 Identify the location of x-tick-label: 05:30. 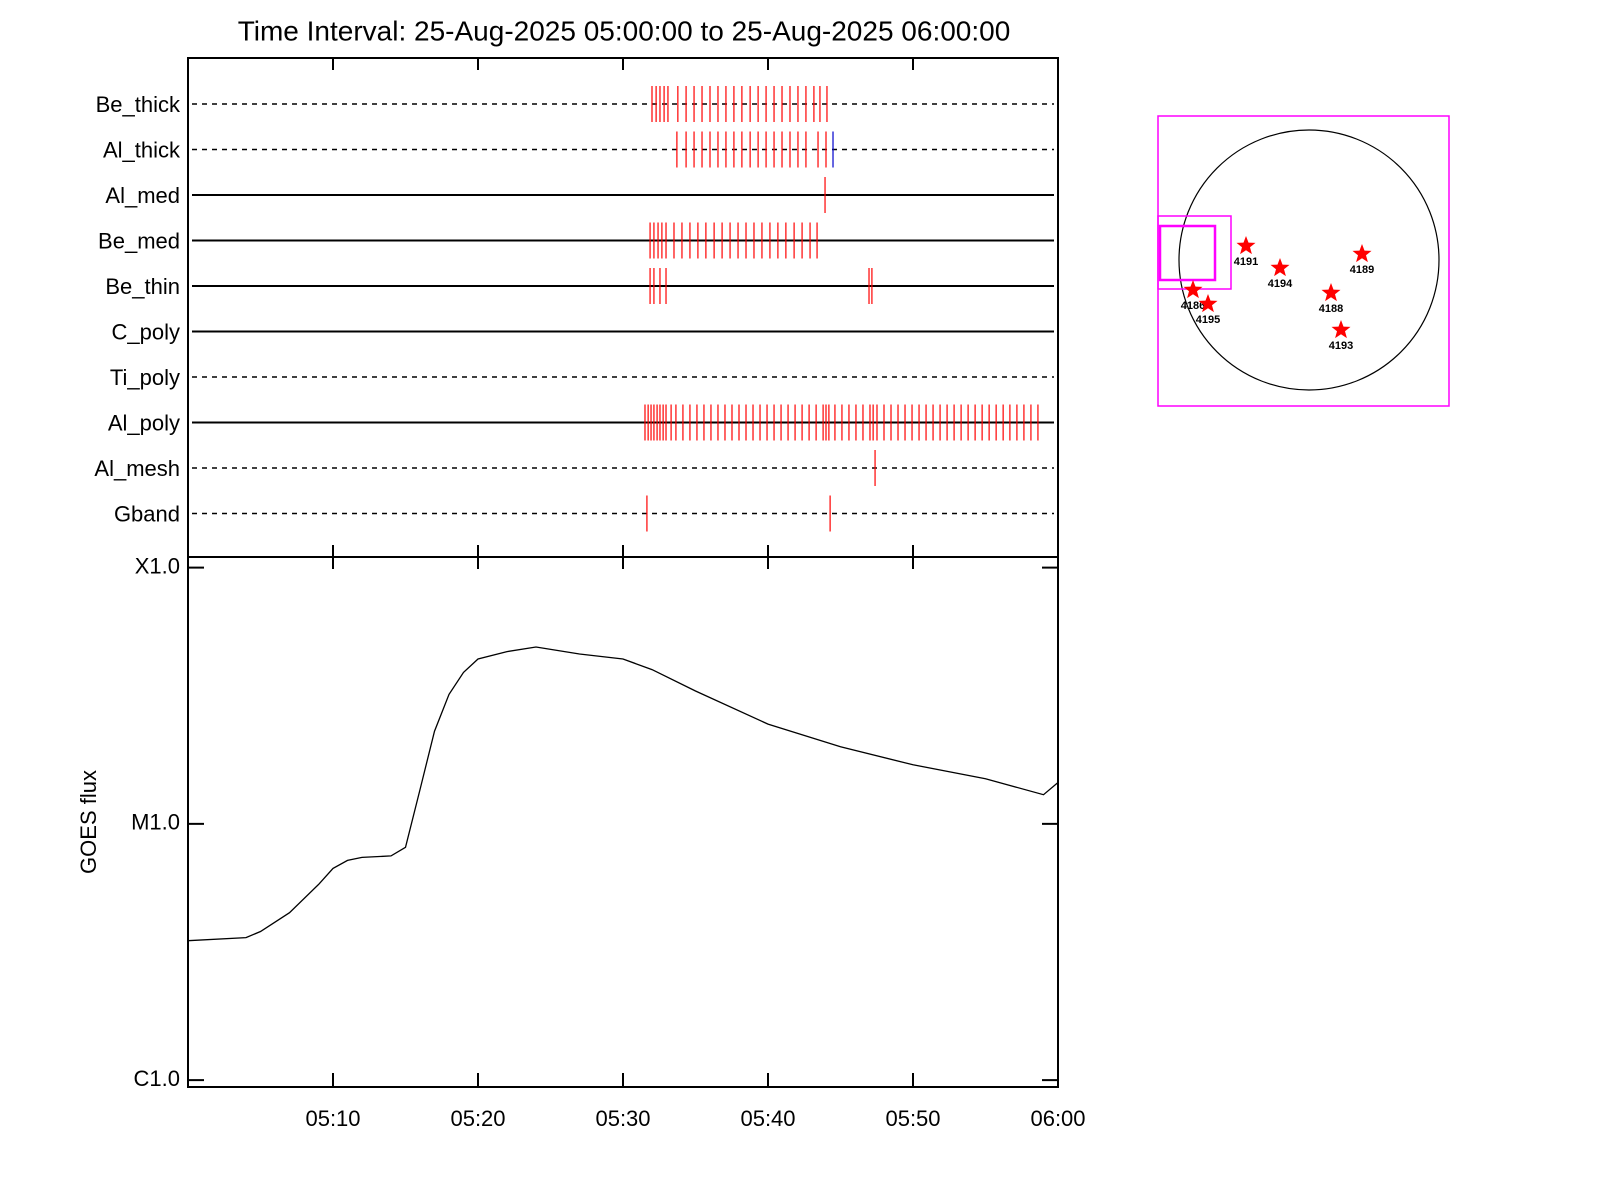
(622, 1118).